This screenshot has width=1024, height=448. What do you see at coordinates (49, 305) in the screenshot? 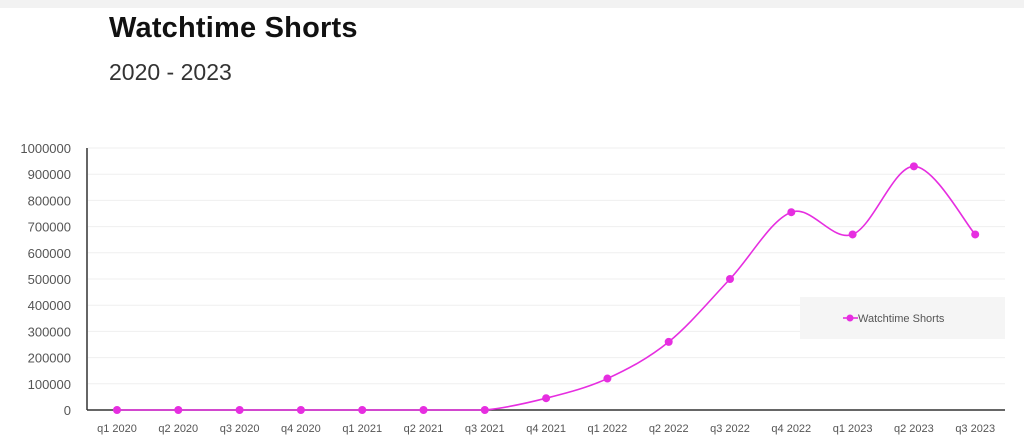
I see `y-tick-label: 400000` at bounding box center [49, 305].